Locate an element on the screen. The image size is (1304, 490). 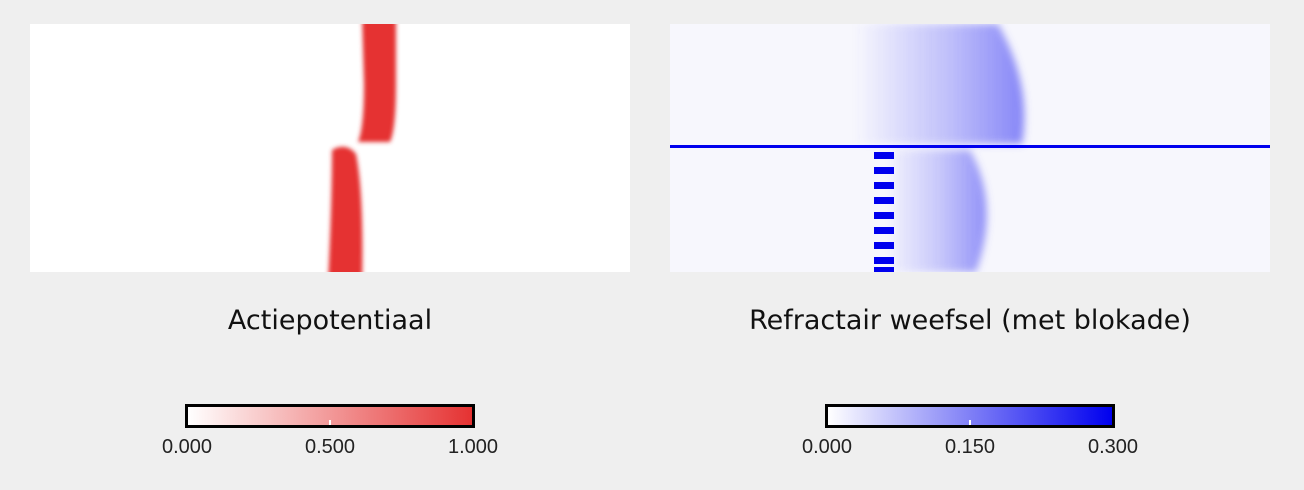
caption-action-potential: Actiepotentiaal is located at coordinates (330, 320).